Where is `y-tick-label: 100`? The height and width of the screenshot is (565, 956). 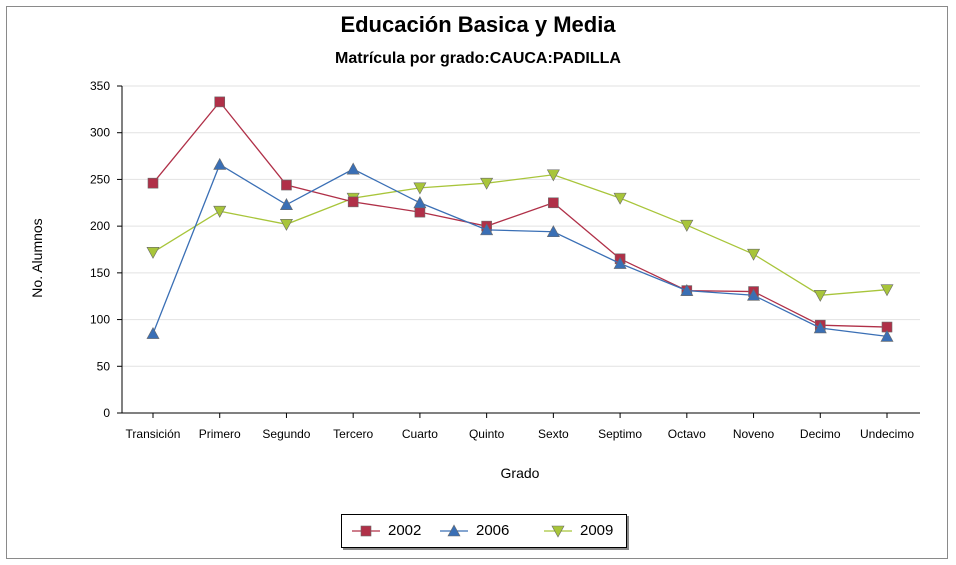 y-tick-label: 100 is located at coordinates (100, 320).